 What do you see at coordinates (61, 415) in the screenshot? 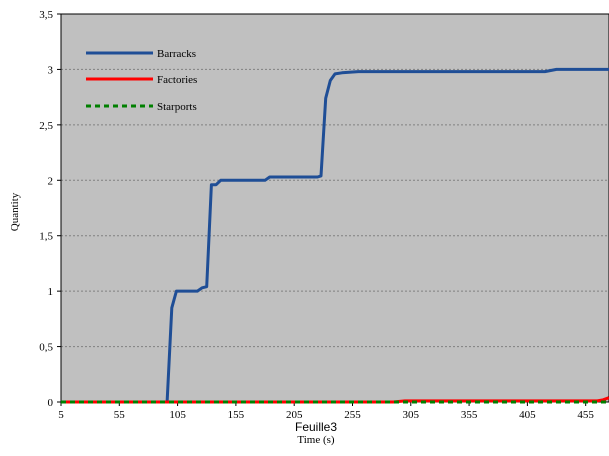
I see `x-tick-label: 5` at bounding box center [61, 415].